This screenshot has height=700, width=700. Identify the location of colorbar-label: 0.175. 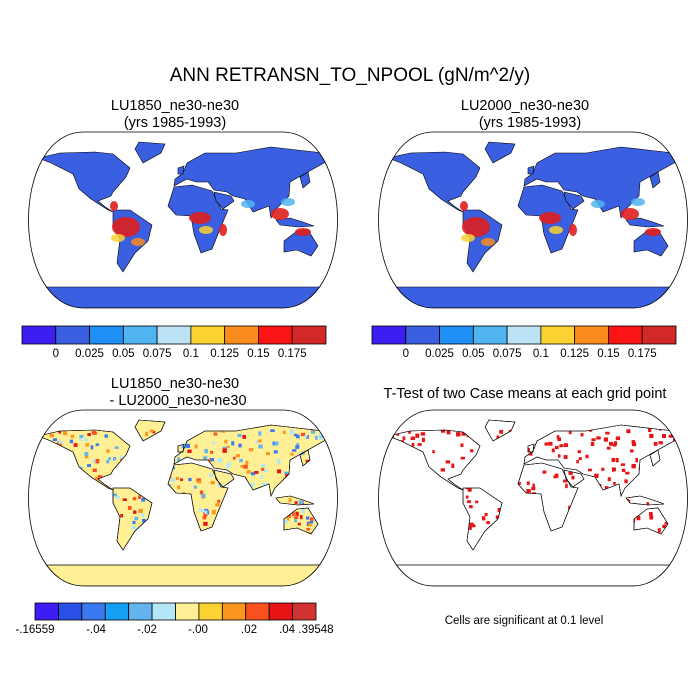
(292, 354).